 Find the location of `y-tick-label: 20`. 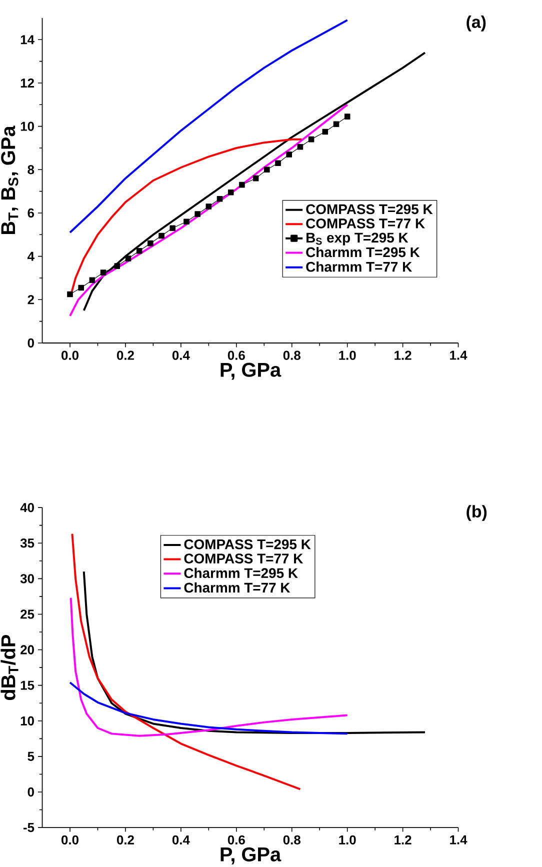

y-tick-label: 20 is located at coordinates (27, 649).